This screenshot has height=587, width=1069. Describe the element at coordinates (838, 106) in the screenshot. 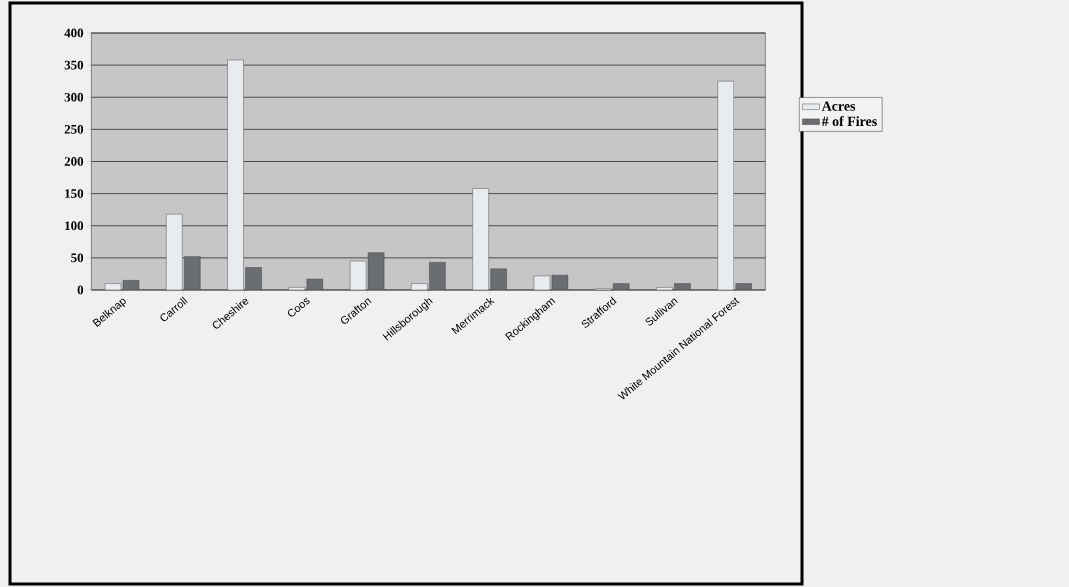

I see `legend-label: Acres` at that location.